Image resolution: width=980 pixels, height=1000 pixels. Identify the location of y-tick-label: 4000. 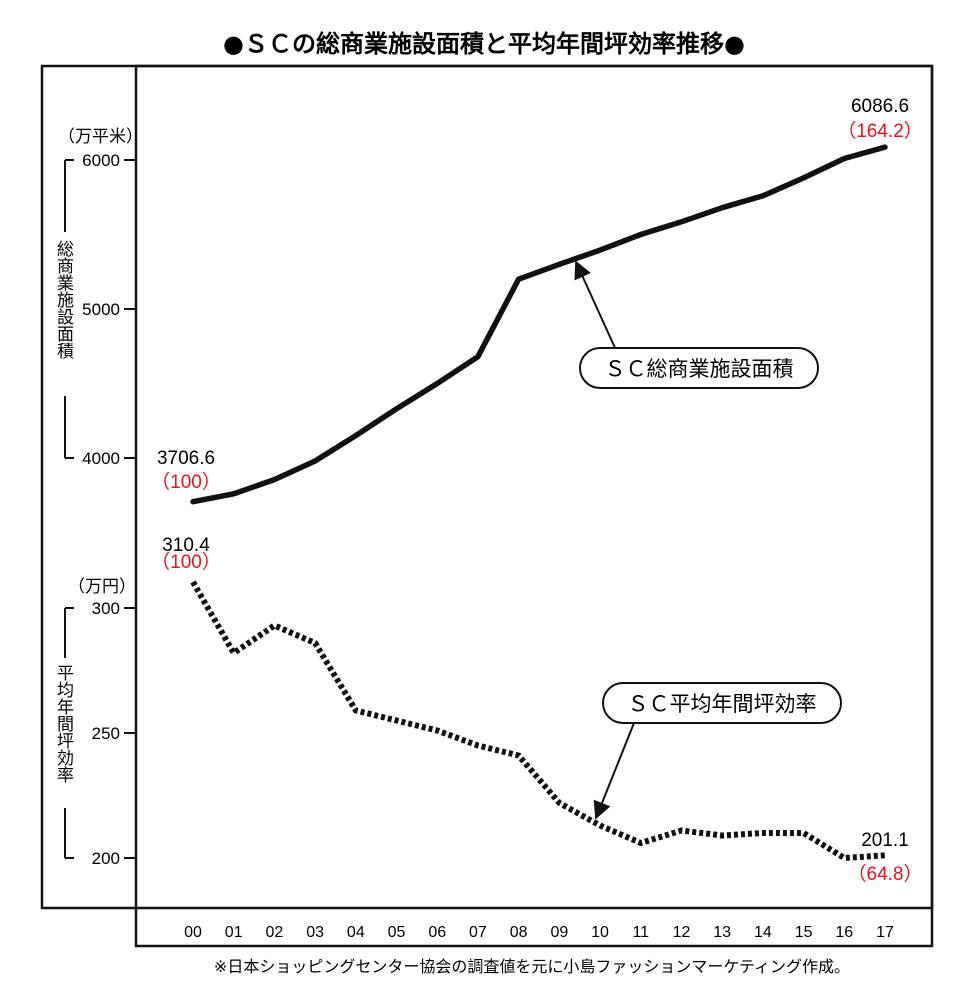
(101, 458).